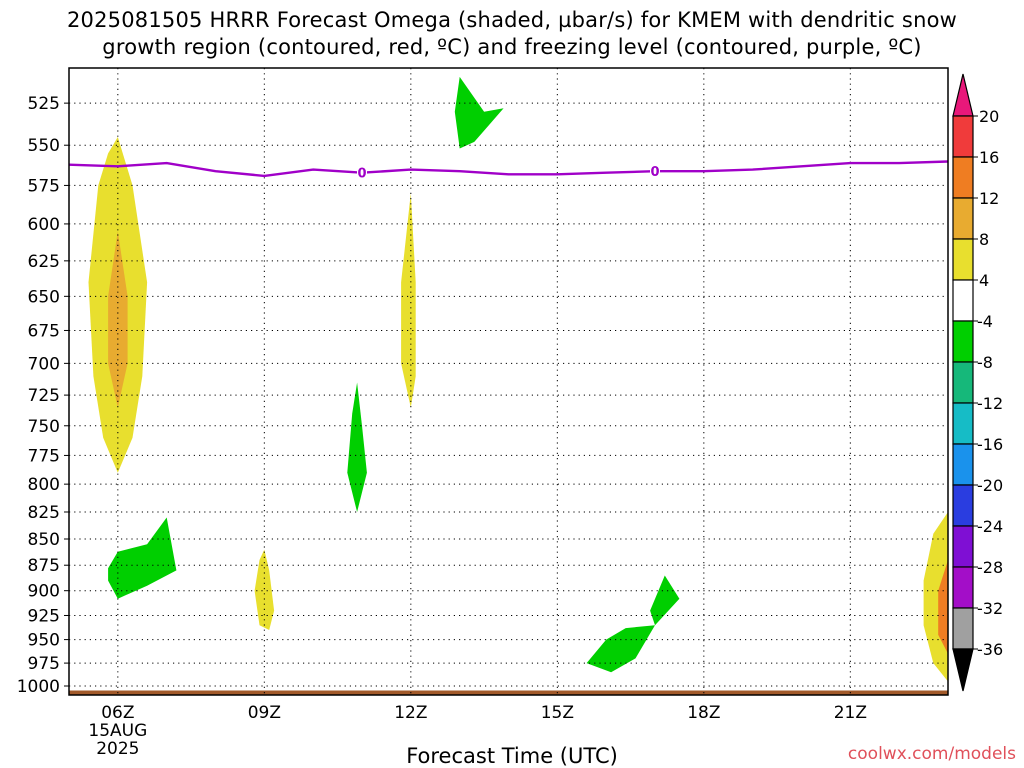 Image resolution: width=1024 pixels, height=768 pixels. Describe the element at coordinates (410, 713) in the screenshot. I see `x-tick-label-12Z: 12Z` at that location.